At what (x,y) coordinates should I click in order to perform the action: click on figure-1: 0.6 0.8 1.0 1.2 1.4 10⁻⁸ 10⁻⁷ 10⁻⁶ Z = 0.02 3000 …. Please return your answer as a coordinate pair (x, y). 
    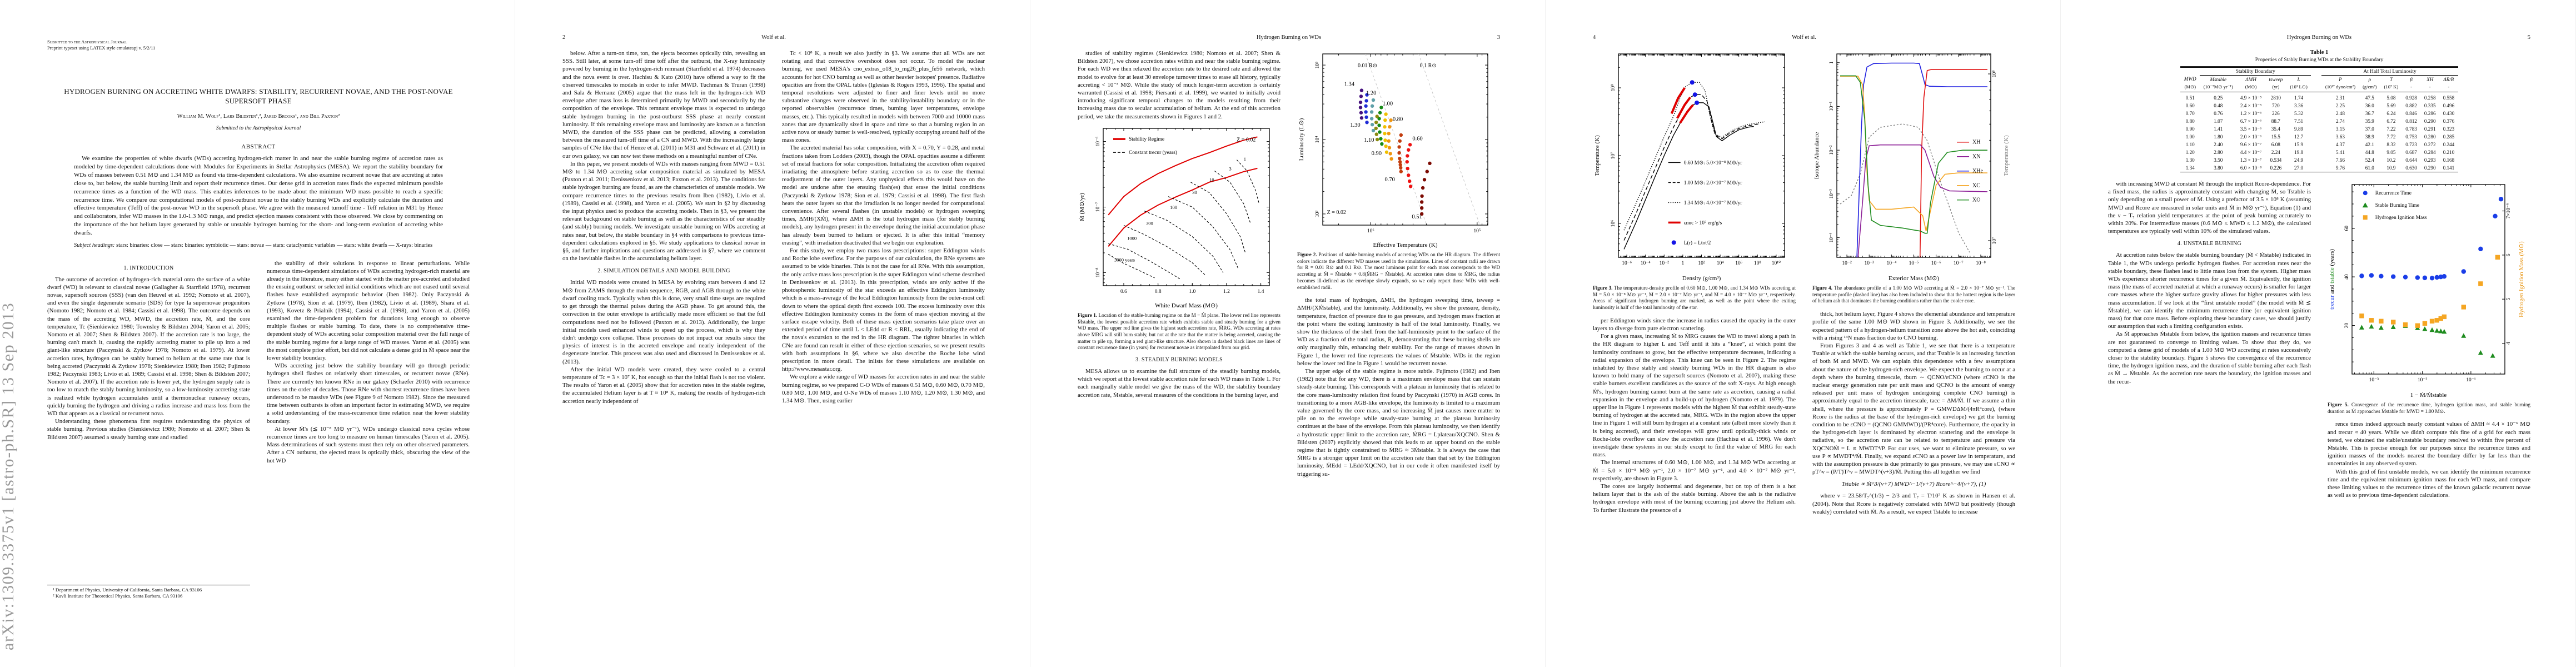
    Looking at the image, I should click on (1179, 237).